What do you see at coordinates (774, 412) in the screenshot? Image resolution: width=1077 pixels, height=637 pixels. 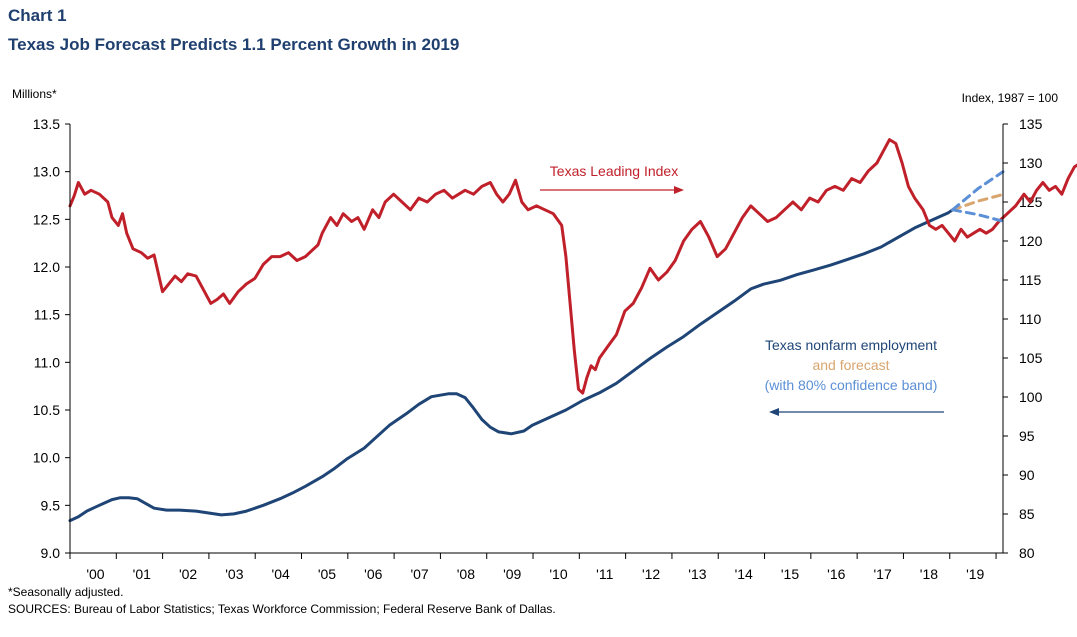 I see `employment-arrow-head` at bounding box center [774, 412].